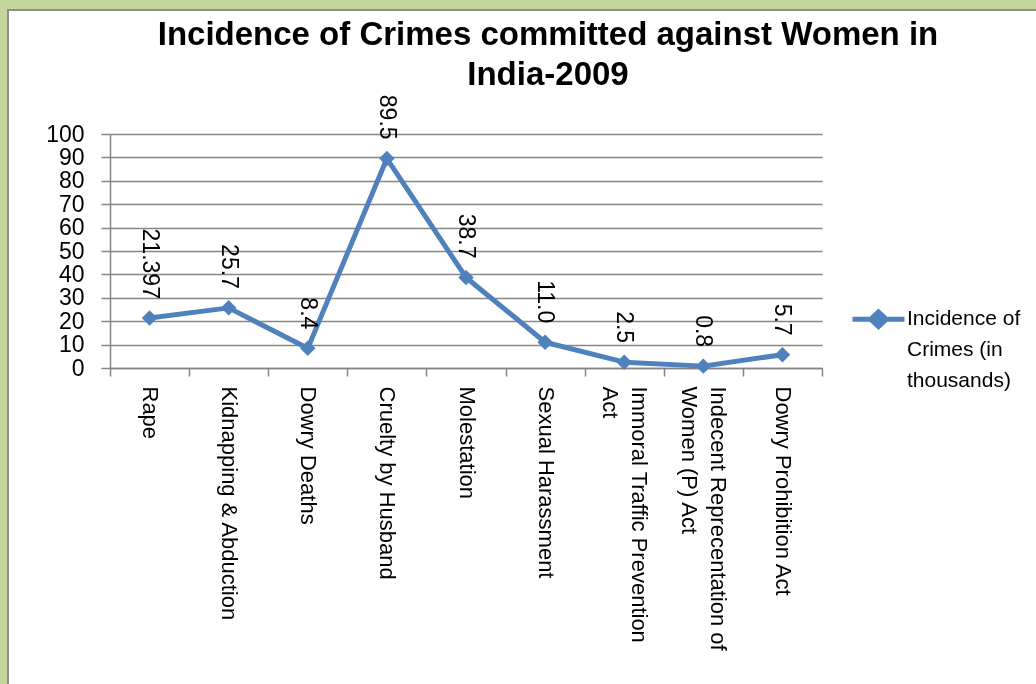  I want to click on x-tick-label: Immoral Traffic Prevention Act, so click(625, 514).